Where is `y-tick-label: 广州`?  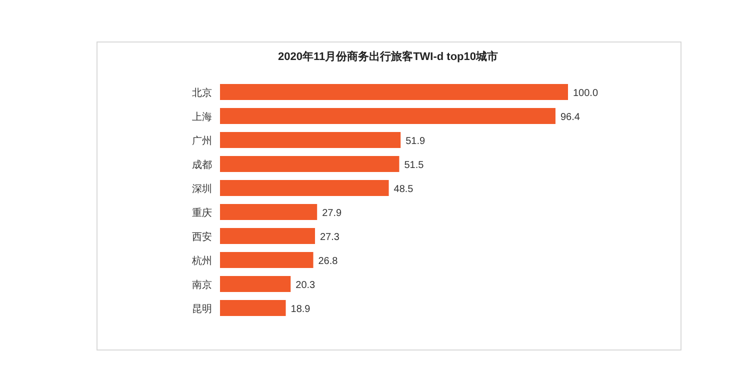 y-tick-label: 广州 is located at coordinates (202, 141).